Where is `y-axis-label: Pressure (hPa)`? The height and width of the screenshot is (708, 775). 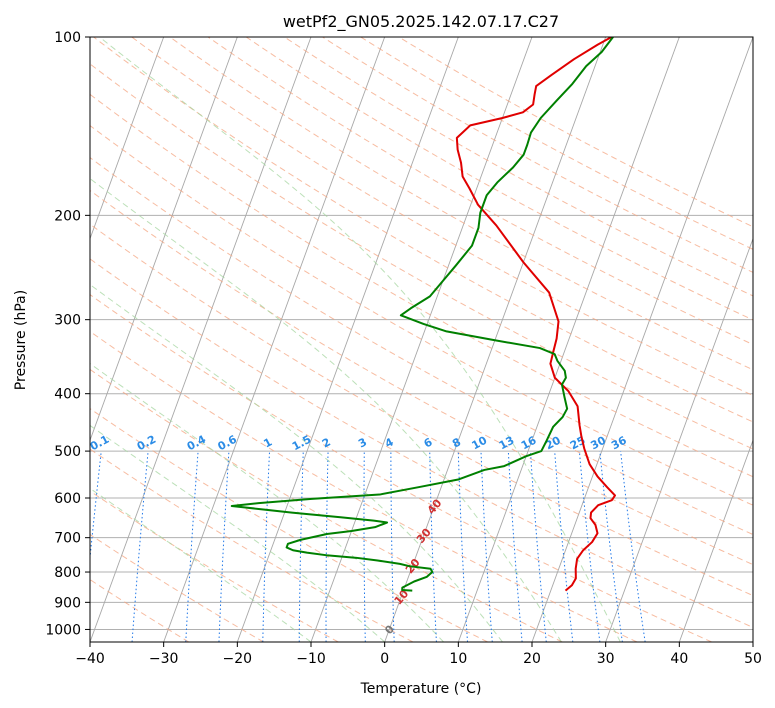 y-axis-label: Pressure (hPa) is located at coordinates (21, 340).